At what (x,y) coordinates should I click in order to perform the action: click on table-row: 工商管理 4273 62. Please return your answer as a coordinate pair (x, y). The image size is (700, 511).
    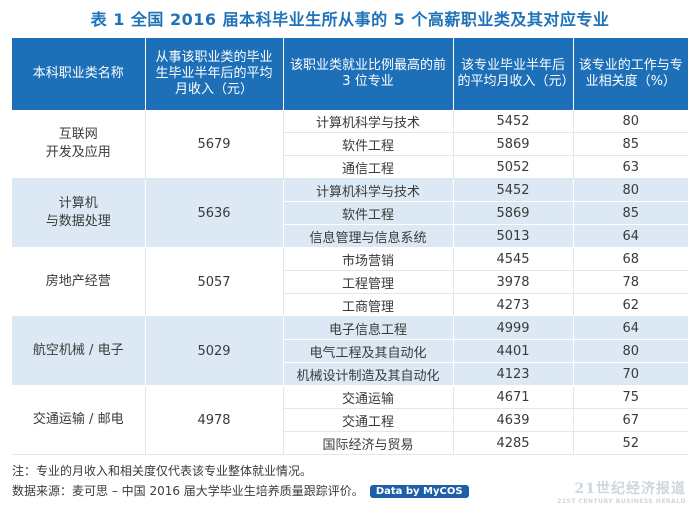
    Looking at the image, I should click on (350, 305).